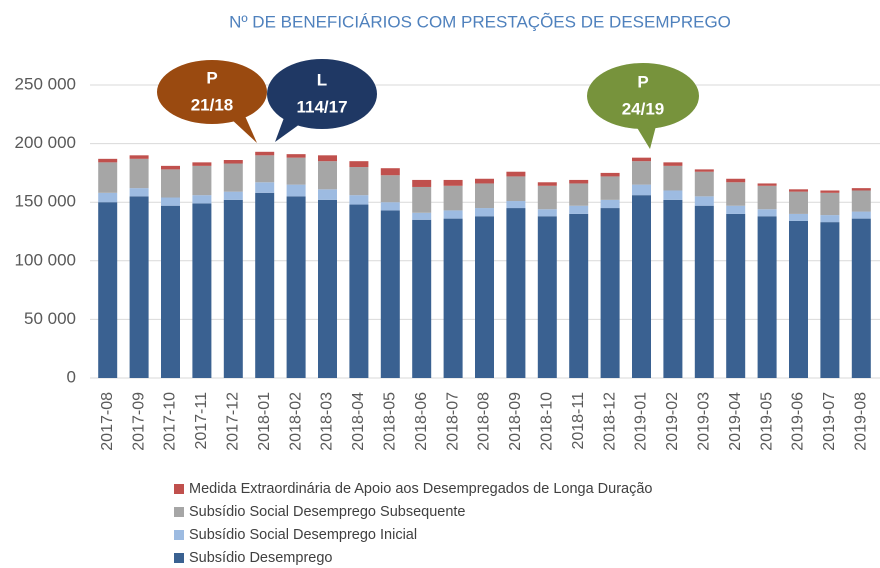 The height and width of the screenshot is (568, 880). What do you see at coordinates (829, 421) in the screenshot?
I see `x-tick-label: 2019-07` at bounding box center [829, 421].